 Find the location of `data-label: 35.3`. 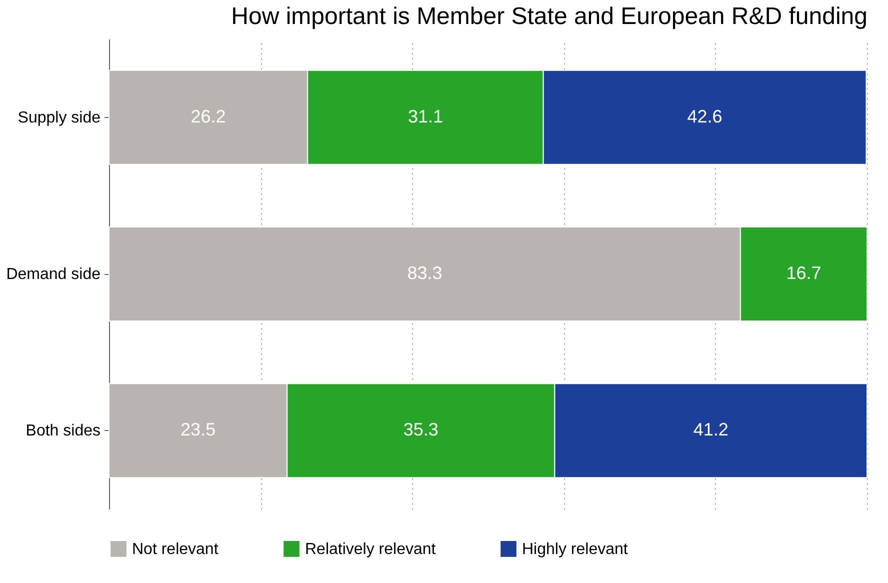

data-label: 35.3 is located at coordinates (420, 430).